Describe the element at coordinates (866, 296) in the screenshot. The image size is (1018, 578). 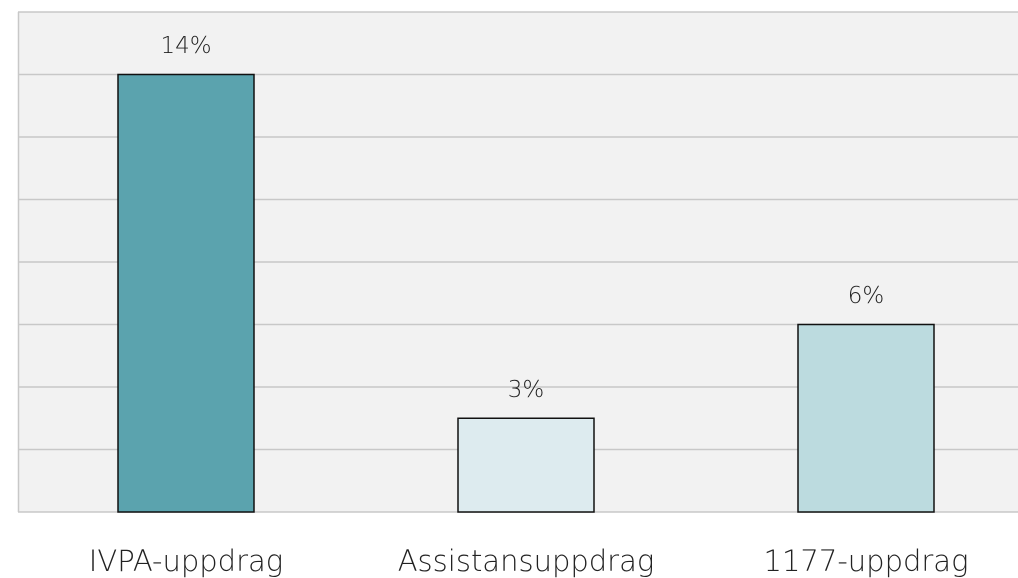
I see `value-label: 6%` at that location.